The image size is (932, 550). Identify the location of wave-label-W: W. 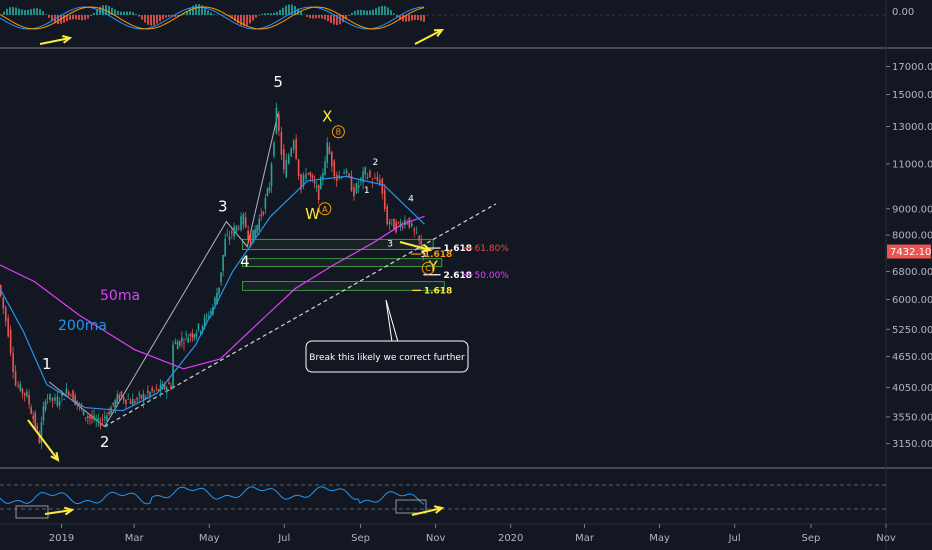
(312, 214).